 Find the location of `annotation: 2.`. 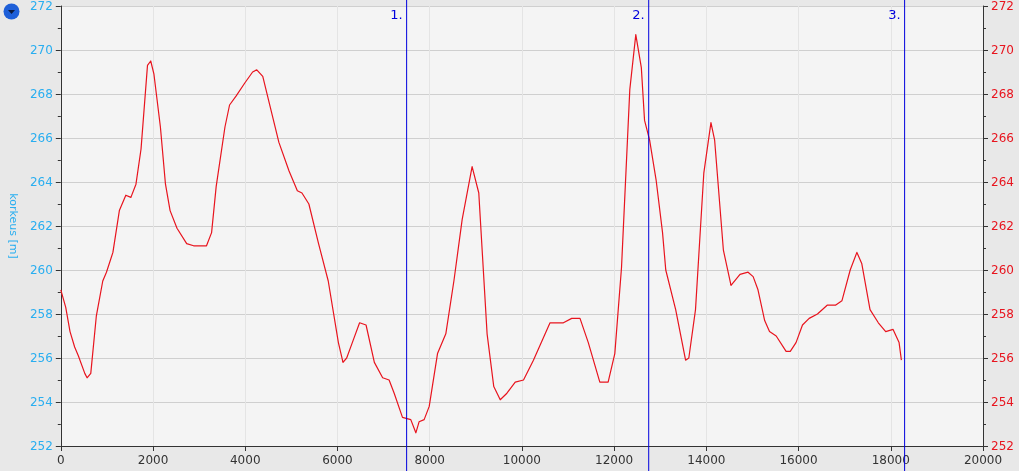

annotation: 2. is located at coordinates (638, 14).